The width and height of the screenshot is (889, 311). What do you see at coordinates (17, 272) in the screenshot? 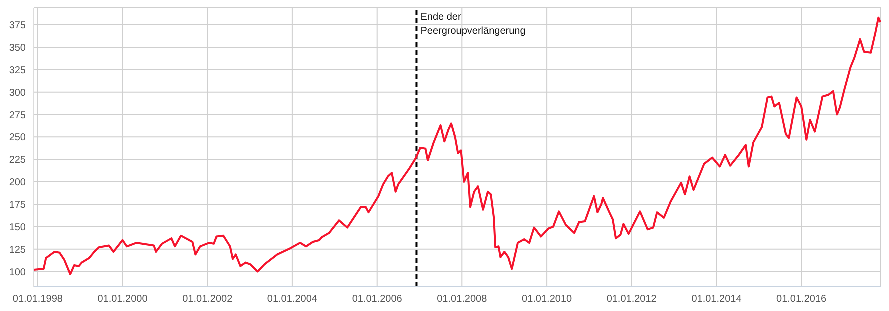
I see `y-tick-label: 100` at bounding box center [17, 272].